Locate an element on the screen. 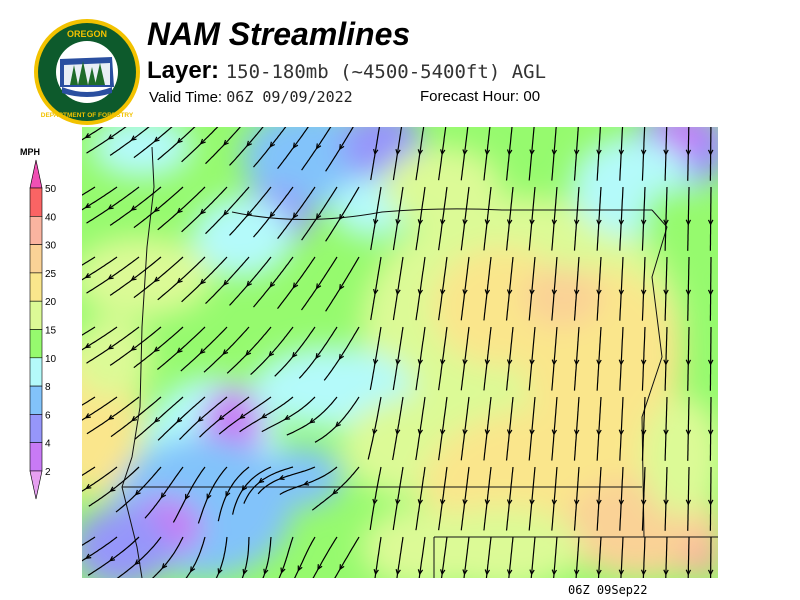  oregon-department-of-forestry-logo: OREGON DEPARTMENT OF FORESTRY is located at coordinates (87, 72).